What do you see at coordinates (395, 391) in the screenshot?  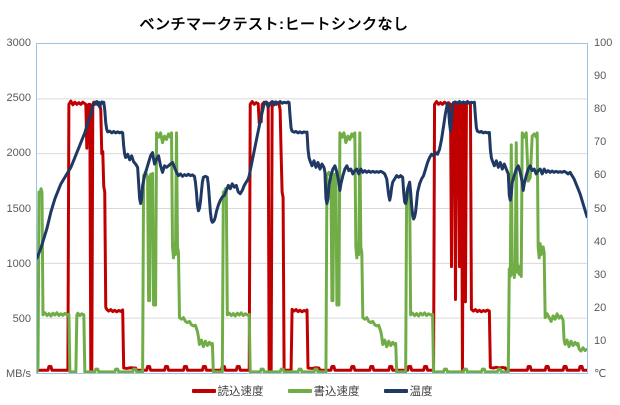 I see `legend-swatch-temperature-icon` at bounding box center [395, 391].